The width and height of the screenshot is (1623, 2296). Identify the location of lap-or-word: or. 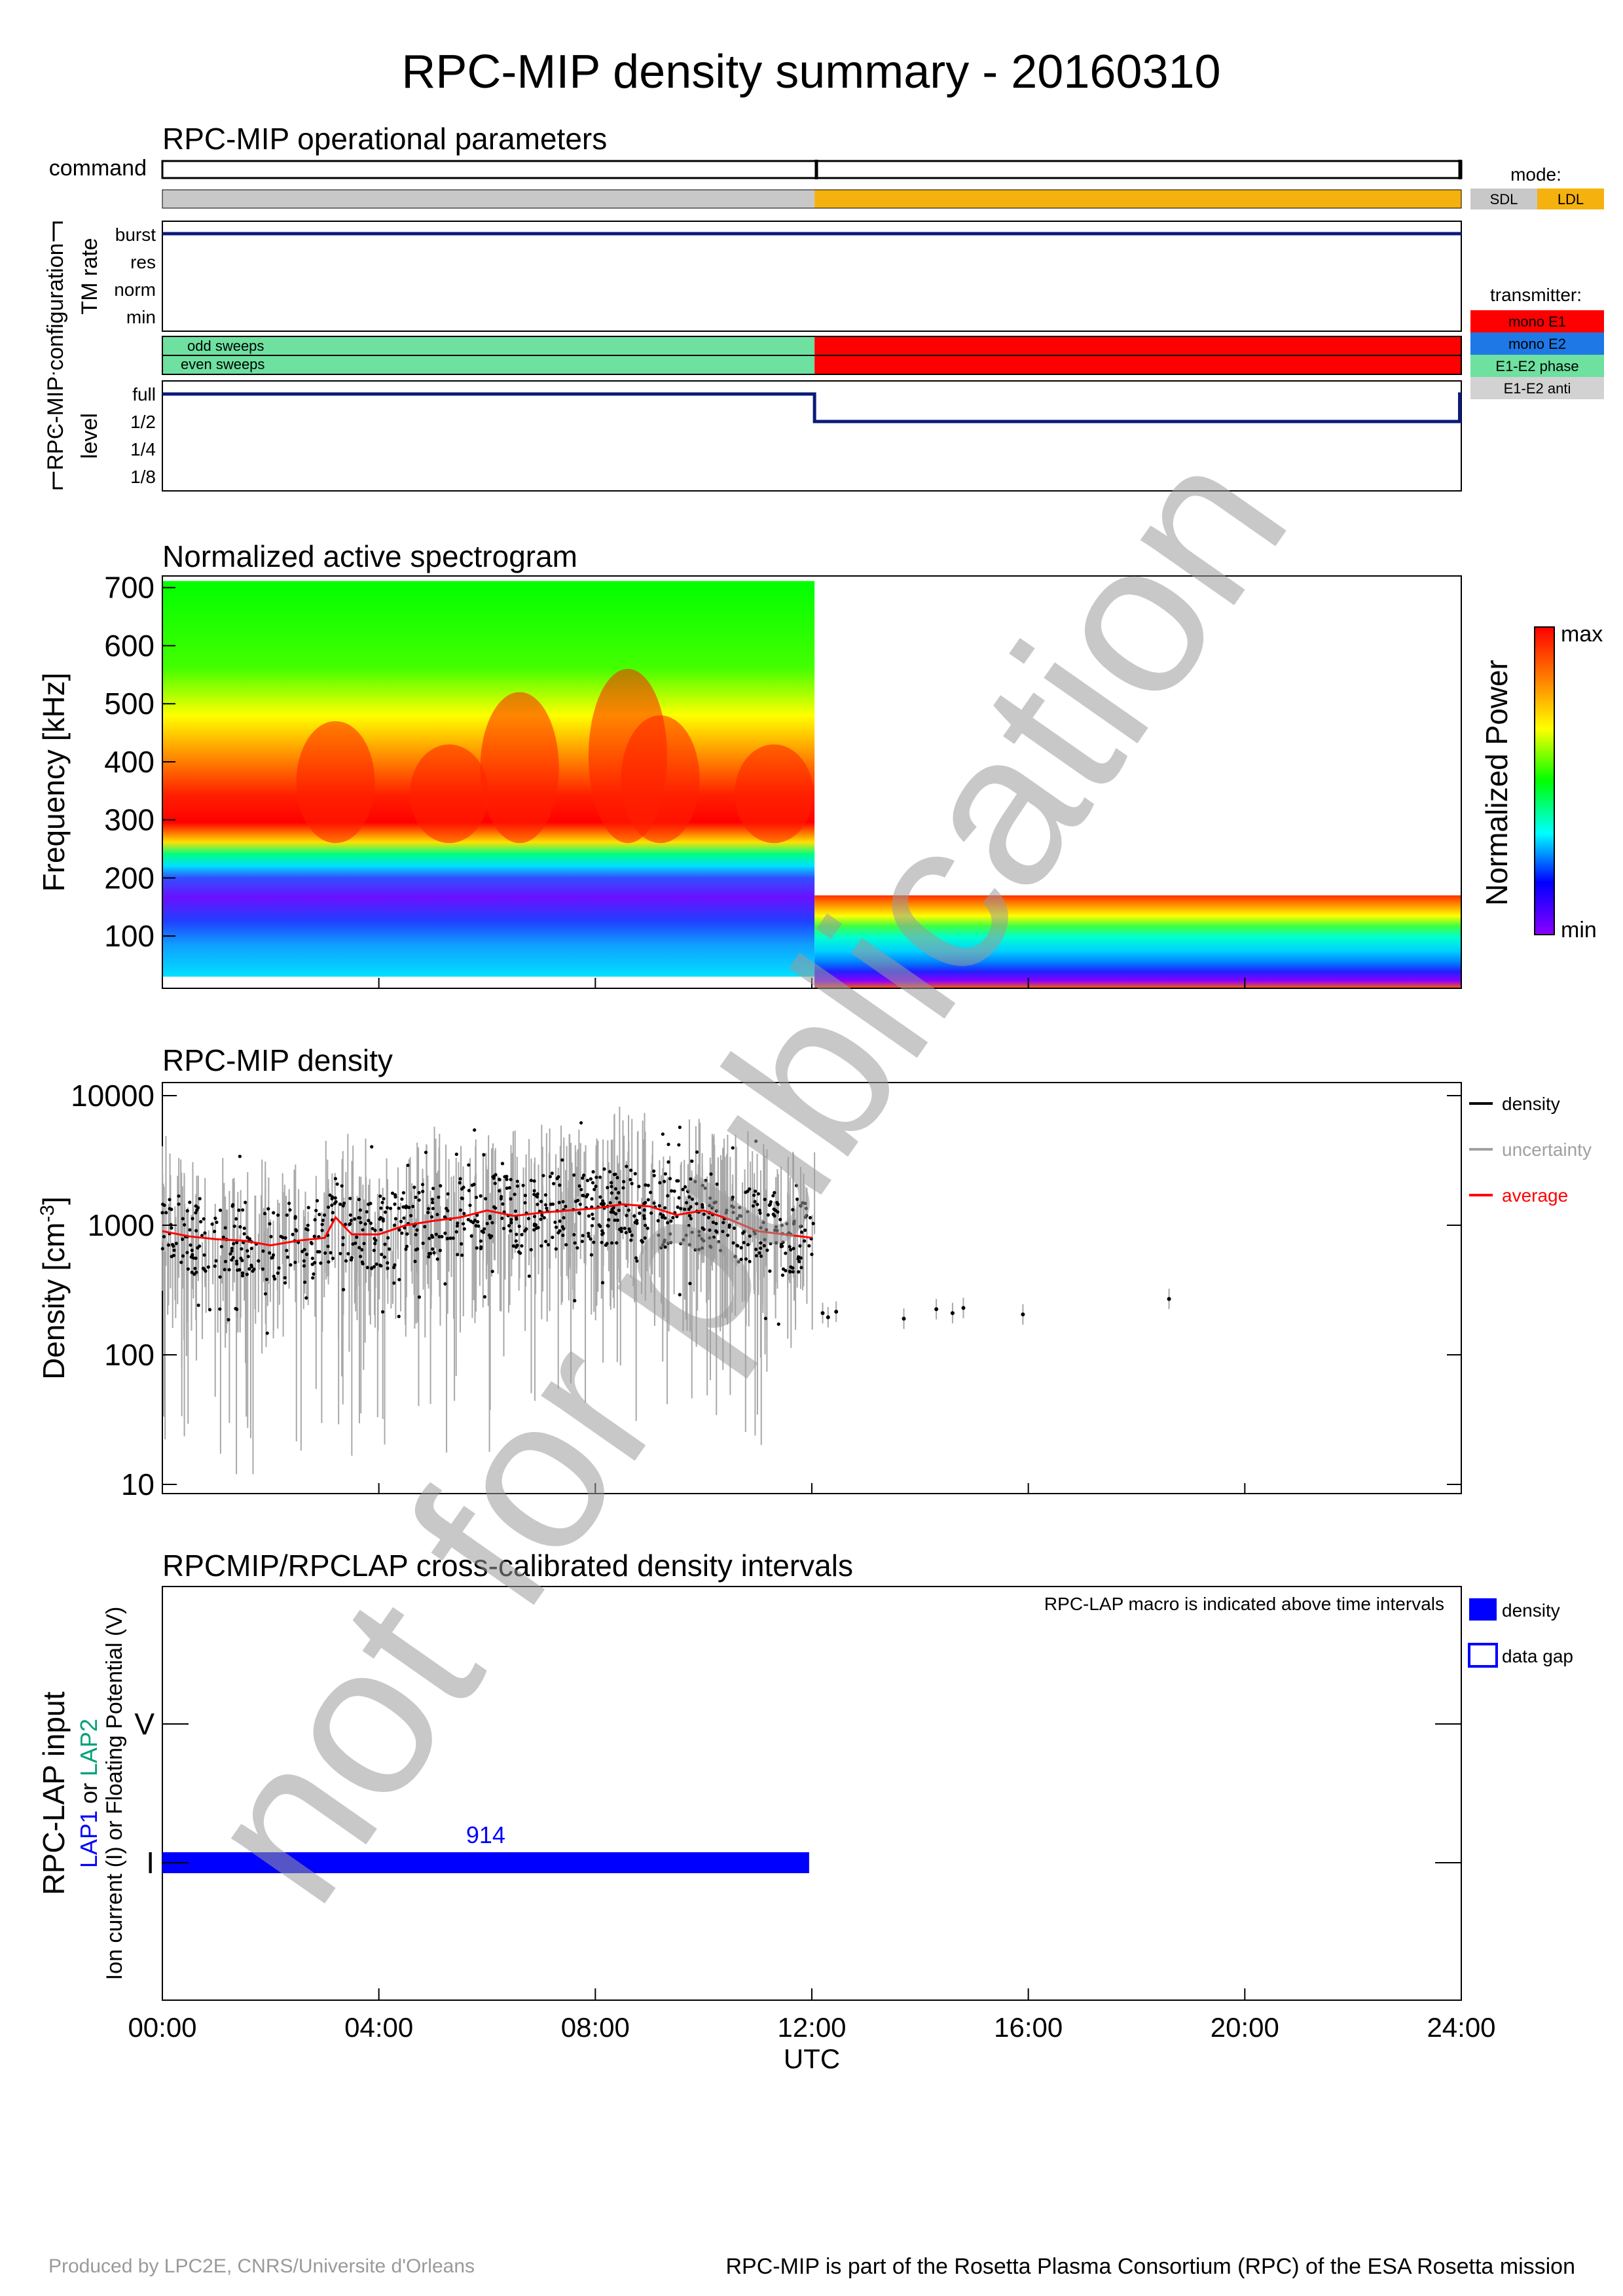
(88, 1794).